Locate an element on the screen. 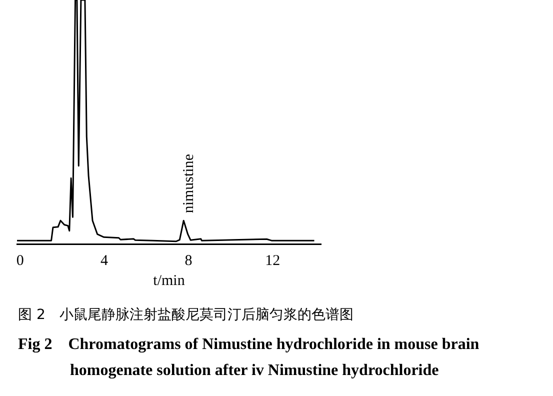 The width and height of the screenshot is (553, 396). x-tick-label: 8 is located at coordinates (188, 260).